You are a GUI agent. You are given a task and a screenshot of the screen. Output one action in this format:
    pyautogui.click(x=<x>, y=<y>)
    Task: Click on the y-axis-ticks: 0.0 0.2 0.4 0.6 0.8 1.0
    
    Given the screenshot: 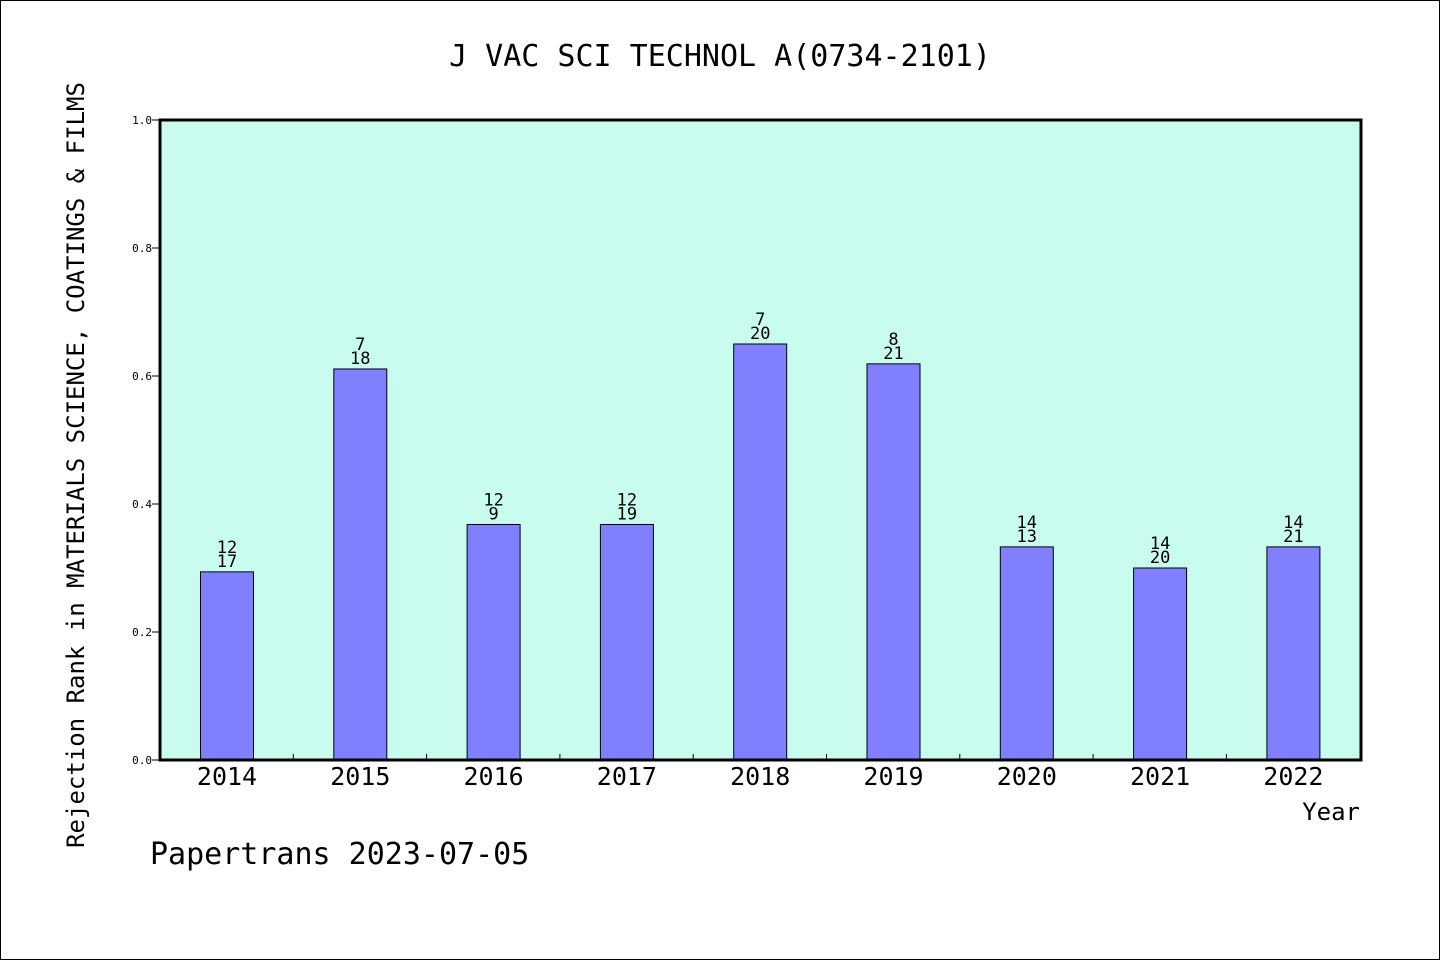 What is the action you would take?
    pyautogui.click(x=146, y=440)
    